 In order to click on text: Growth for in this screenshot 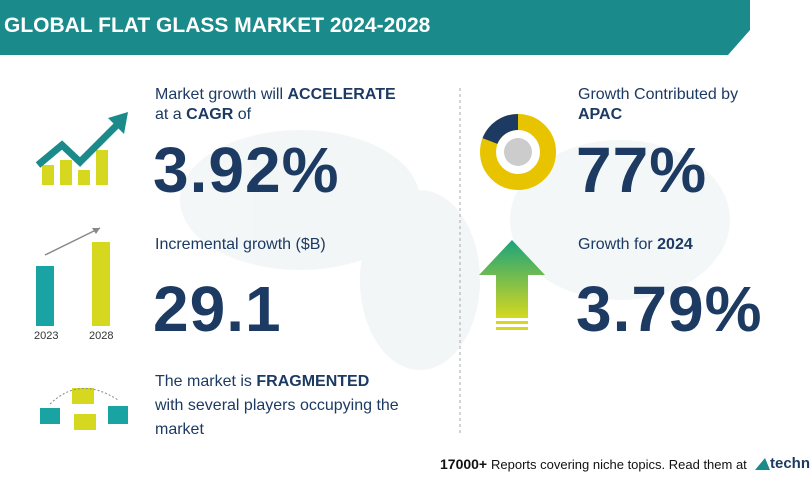, I will do `click(615, 244)`.